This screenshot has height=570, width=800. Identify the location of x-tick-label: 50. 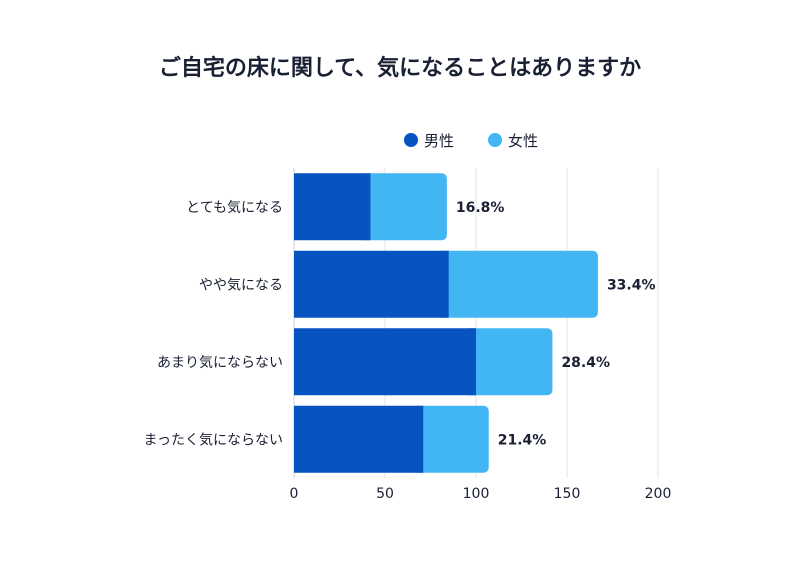
(385, 494).